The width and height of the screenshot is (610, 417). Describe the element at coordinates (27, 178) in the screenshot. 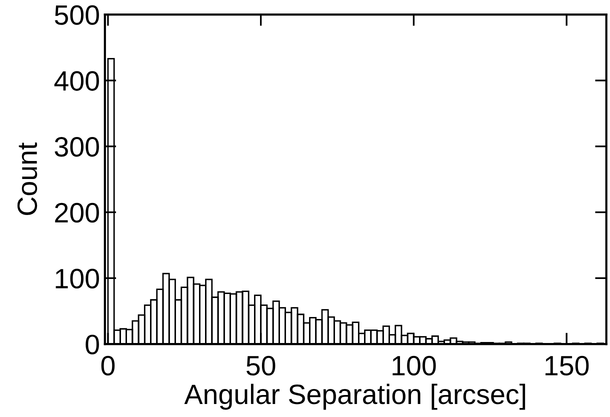

I see `y-axis-title: Count` at that location.